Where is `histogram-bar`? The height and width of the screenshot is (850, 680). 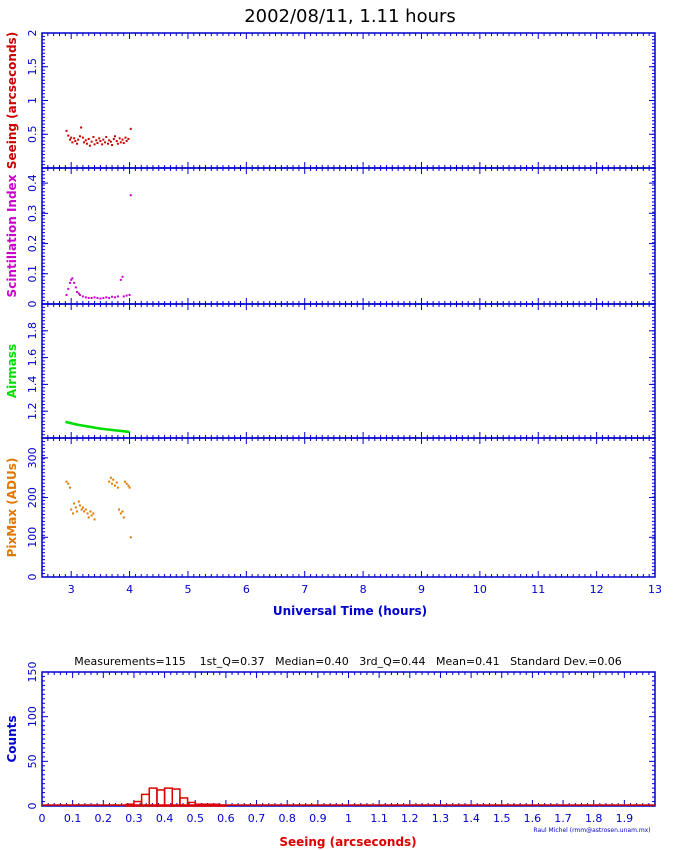 histogram-bar is located at coordinates (222, 805).